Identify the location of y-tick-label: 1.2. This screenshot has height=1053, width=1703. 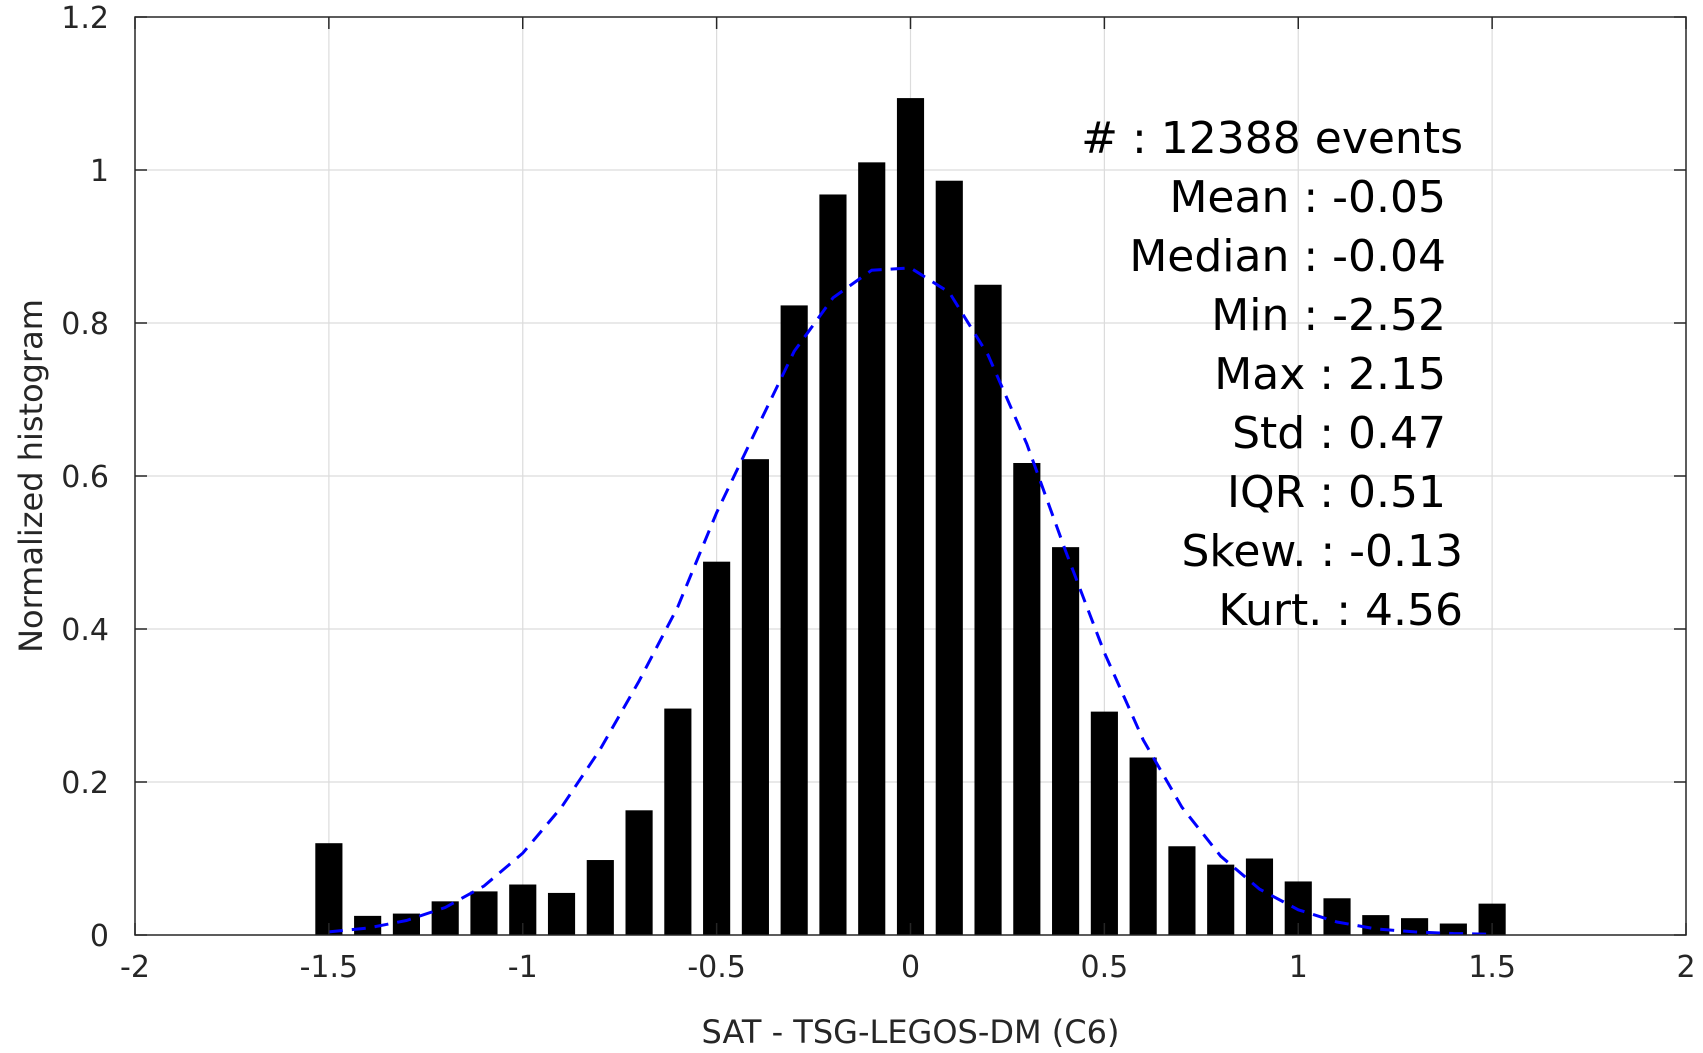
(85, 18).